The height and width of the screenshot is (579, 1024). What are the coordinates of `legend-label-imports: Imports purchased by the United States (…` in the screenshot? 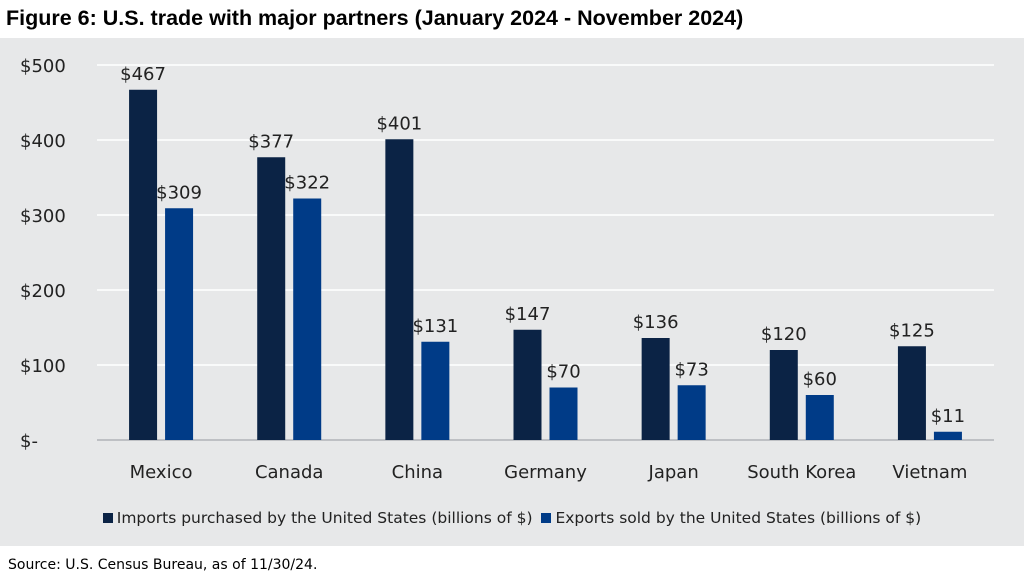 It's located at (324, 518).